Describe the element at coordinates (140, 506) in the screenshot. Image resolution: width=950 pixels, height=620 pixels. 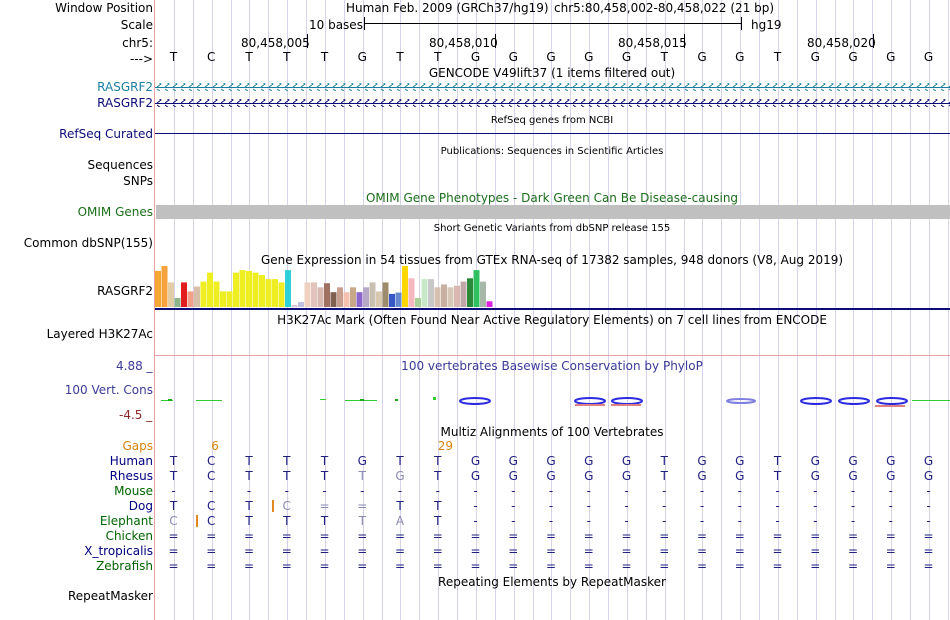
I see `species-label: Dog` at that location.